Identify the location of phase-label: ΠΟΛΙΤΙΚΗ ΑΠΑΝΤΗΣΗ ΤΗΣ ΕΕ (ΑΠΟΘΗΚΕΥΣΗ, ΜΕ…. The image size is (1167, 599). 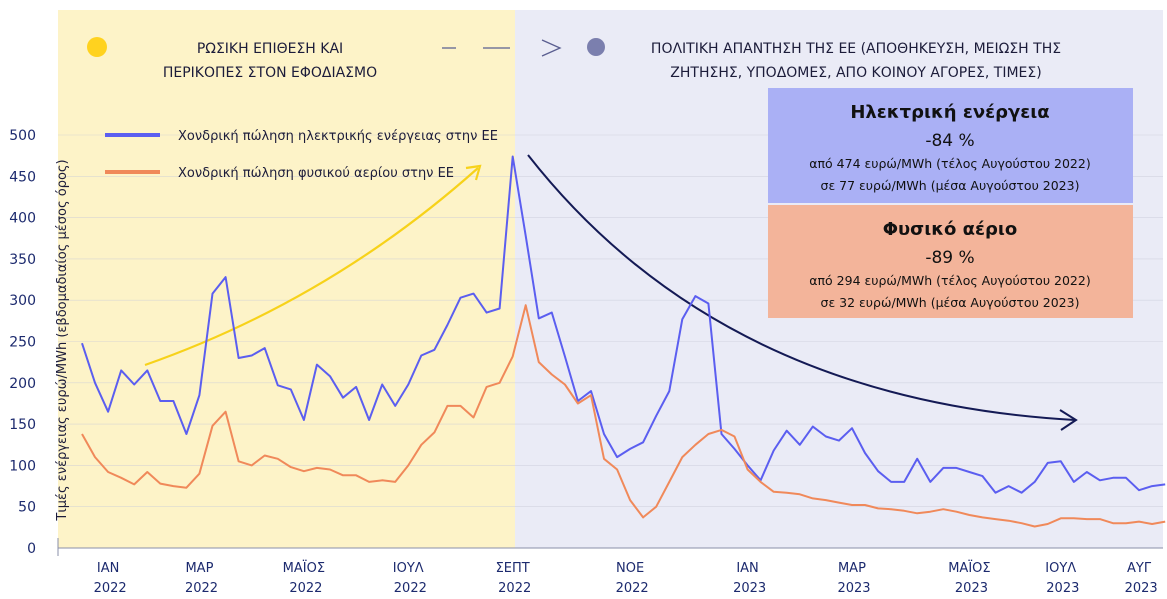
(856, 49).